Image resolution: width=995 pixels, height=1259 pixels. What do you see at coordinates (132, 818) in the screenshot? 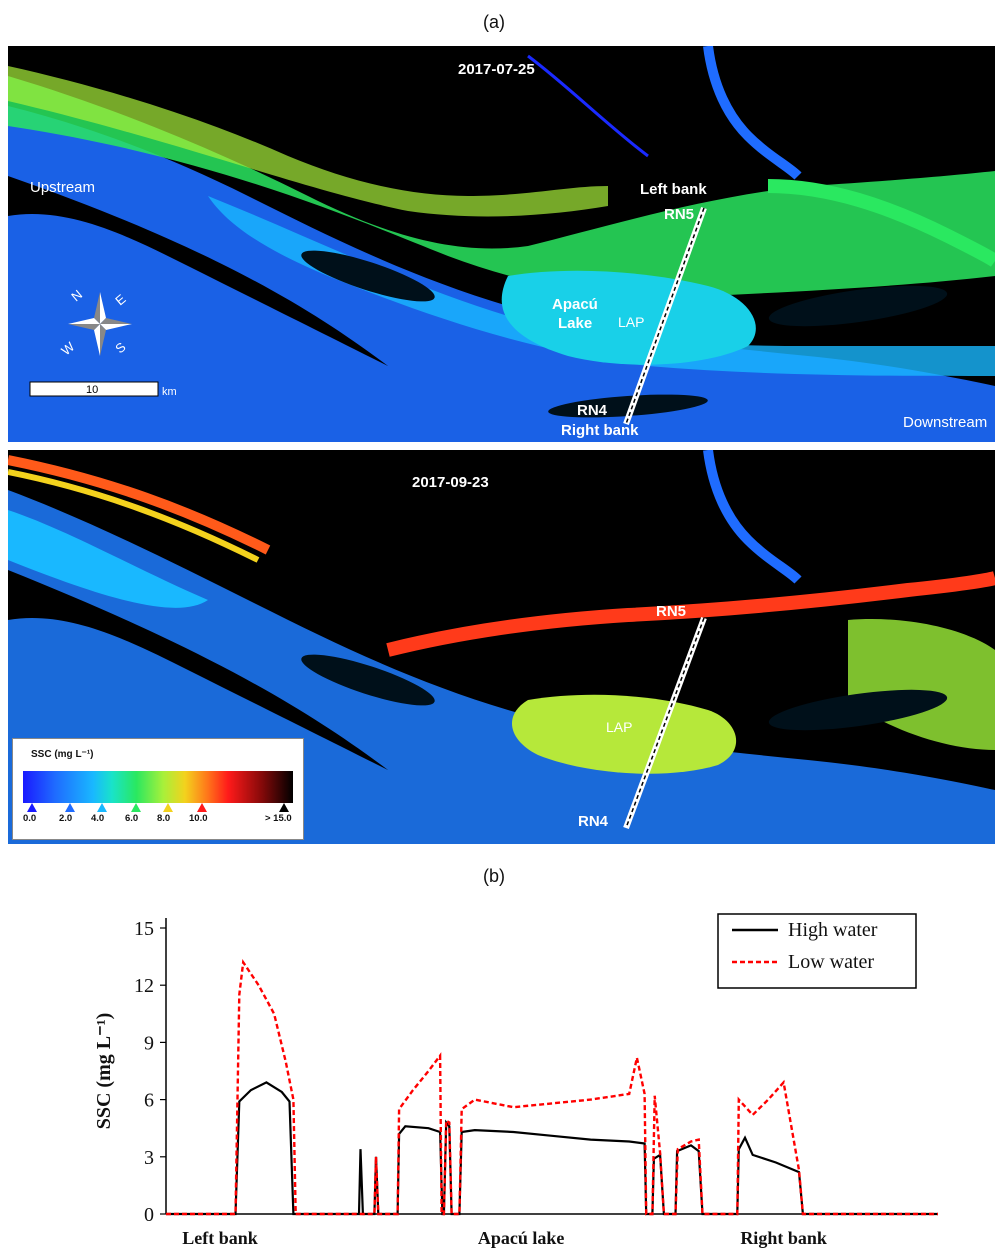
I see `legend-tick: 6.0` at bounding box center [132, 818].